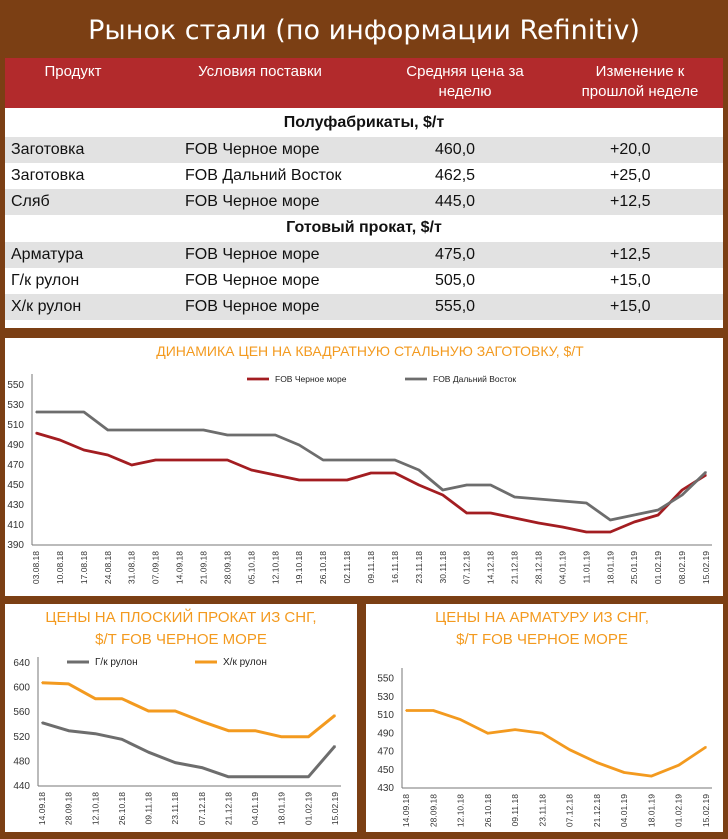 This screenshot has height=839, width=728. I want to click on cell-price: 462,5, so click(455, 175).